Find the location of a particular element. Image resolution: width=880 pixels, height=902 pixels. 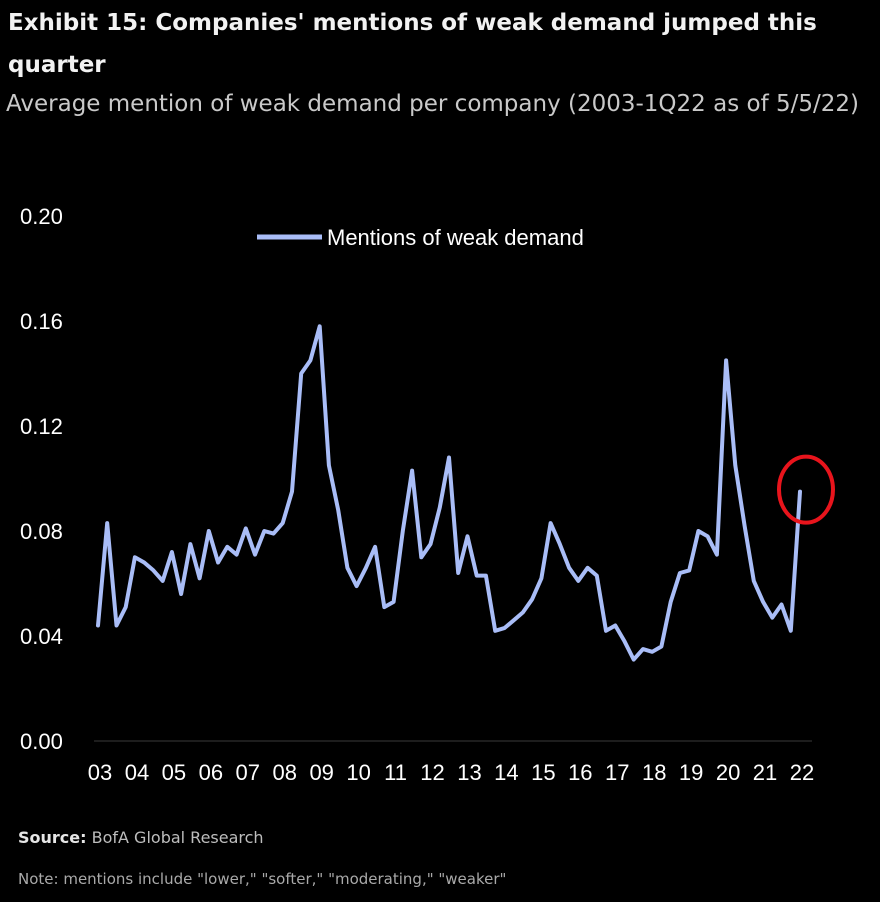

x-tick-label: 05 is located at coordinates (174, 772).